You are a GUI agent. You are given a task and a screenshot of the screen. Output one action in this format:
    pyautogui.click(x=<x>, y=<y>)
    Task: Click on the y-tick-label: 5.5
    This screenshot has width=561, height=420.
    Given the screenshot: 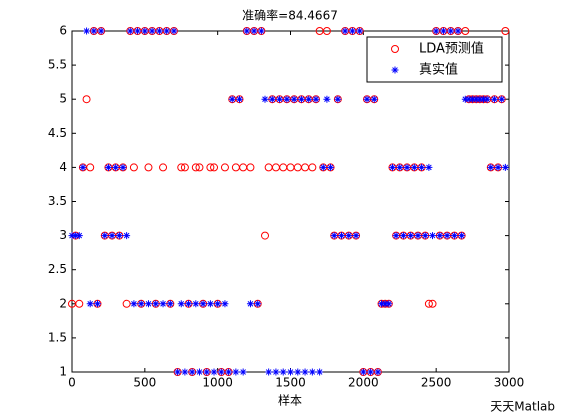 What is the action you would take?
    pyautogui.click(x=57, y=65)
    